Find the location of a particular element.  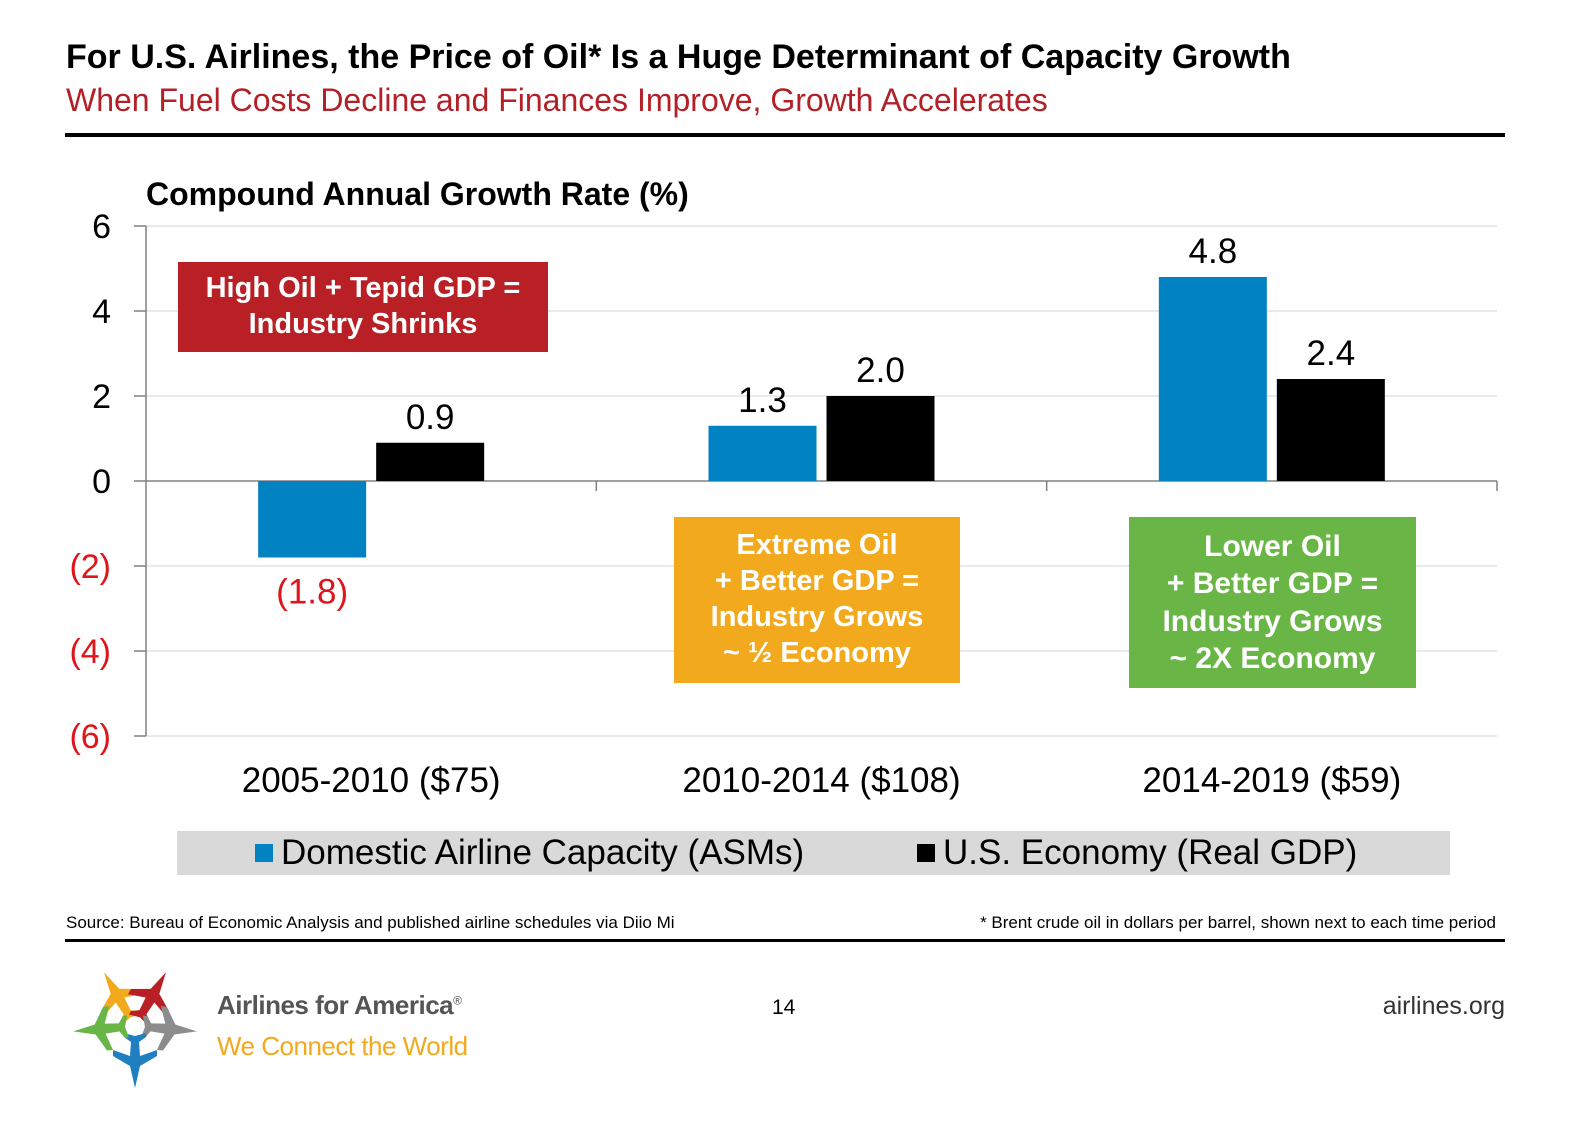

y-tick-label: (4) is located at coordinates (90, 652).